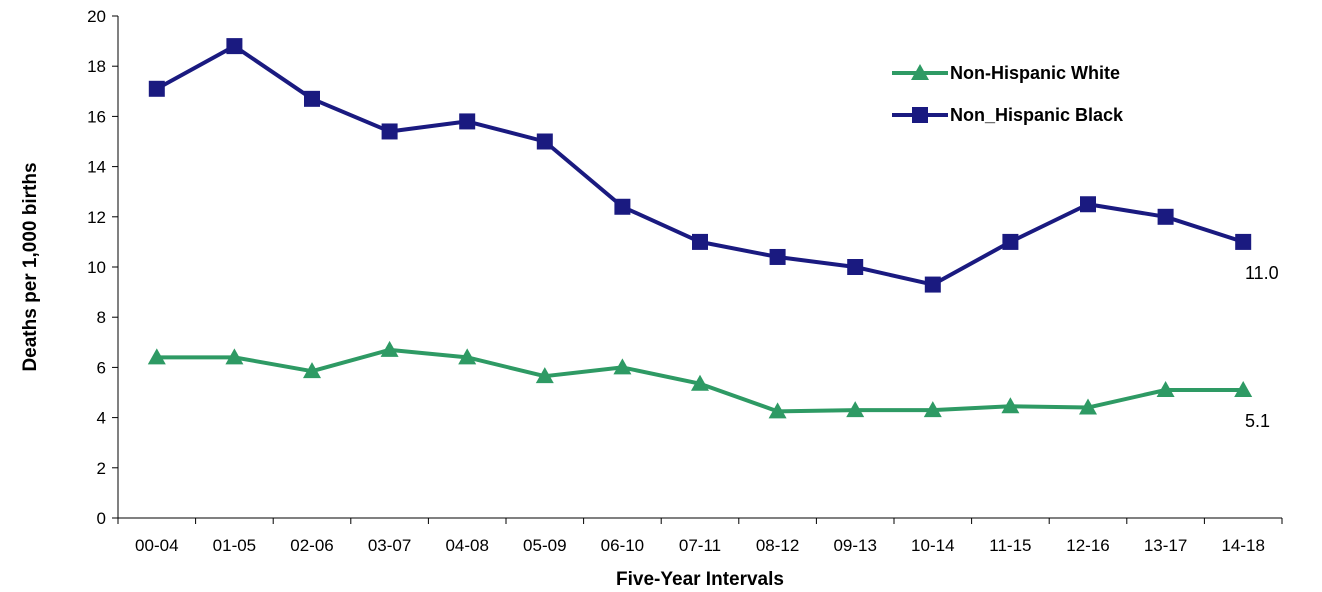 Image resolution: width=1322 pixels, height=592 pixels. I want to click on y-axis-title: Deaths per 1,000 births, so click(30, 266).